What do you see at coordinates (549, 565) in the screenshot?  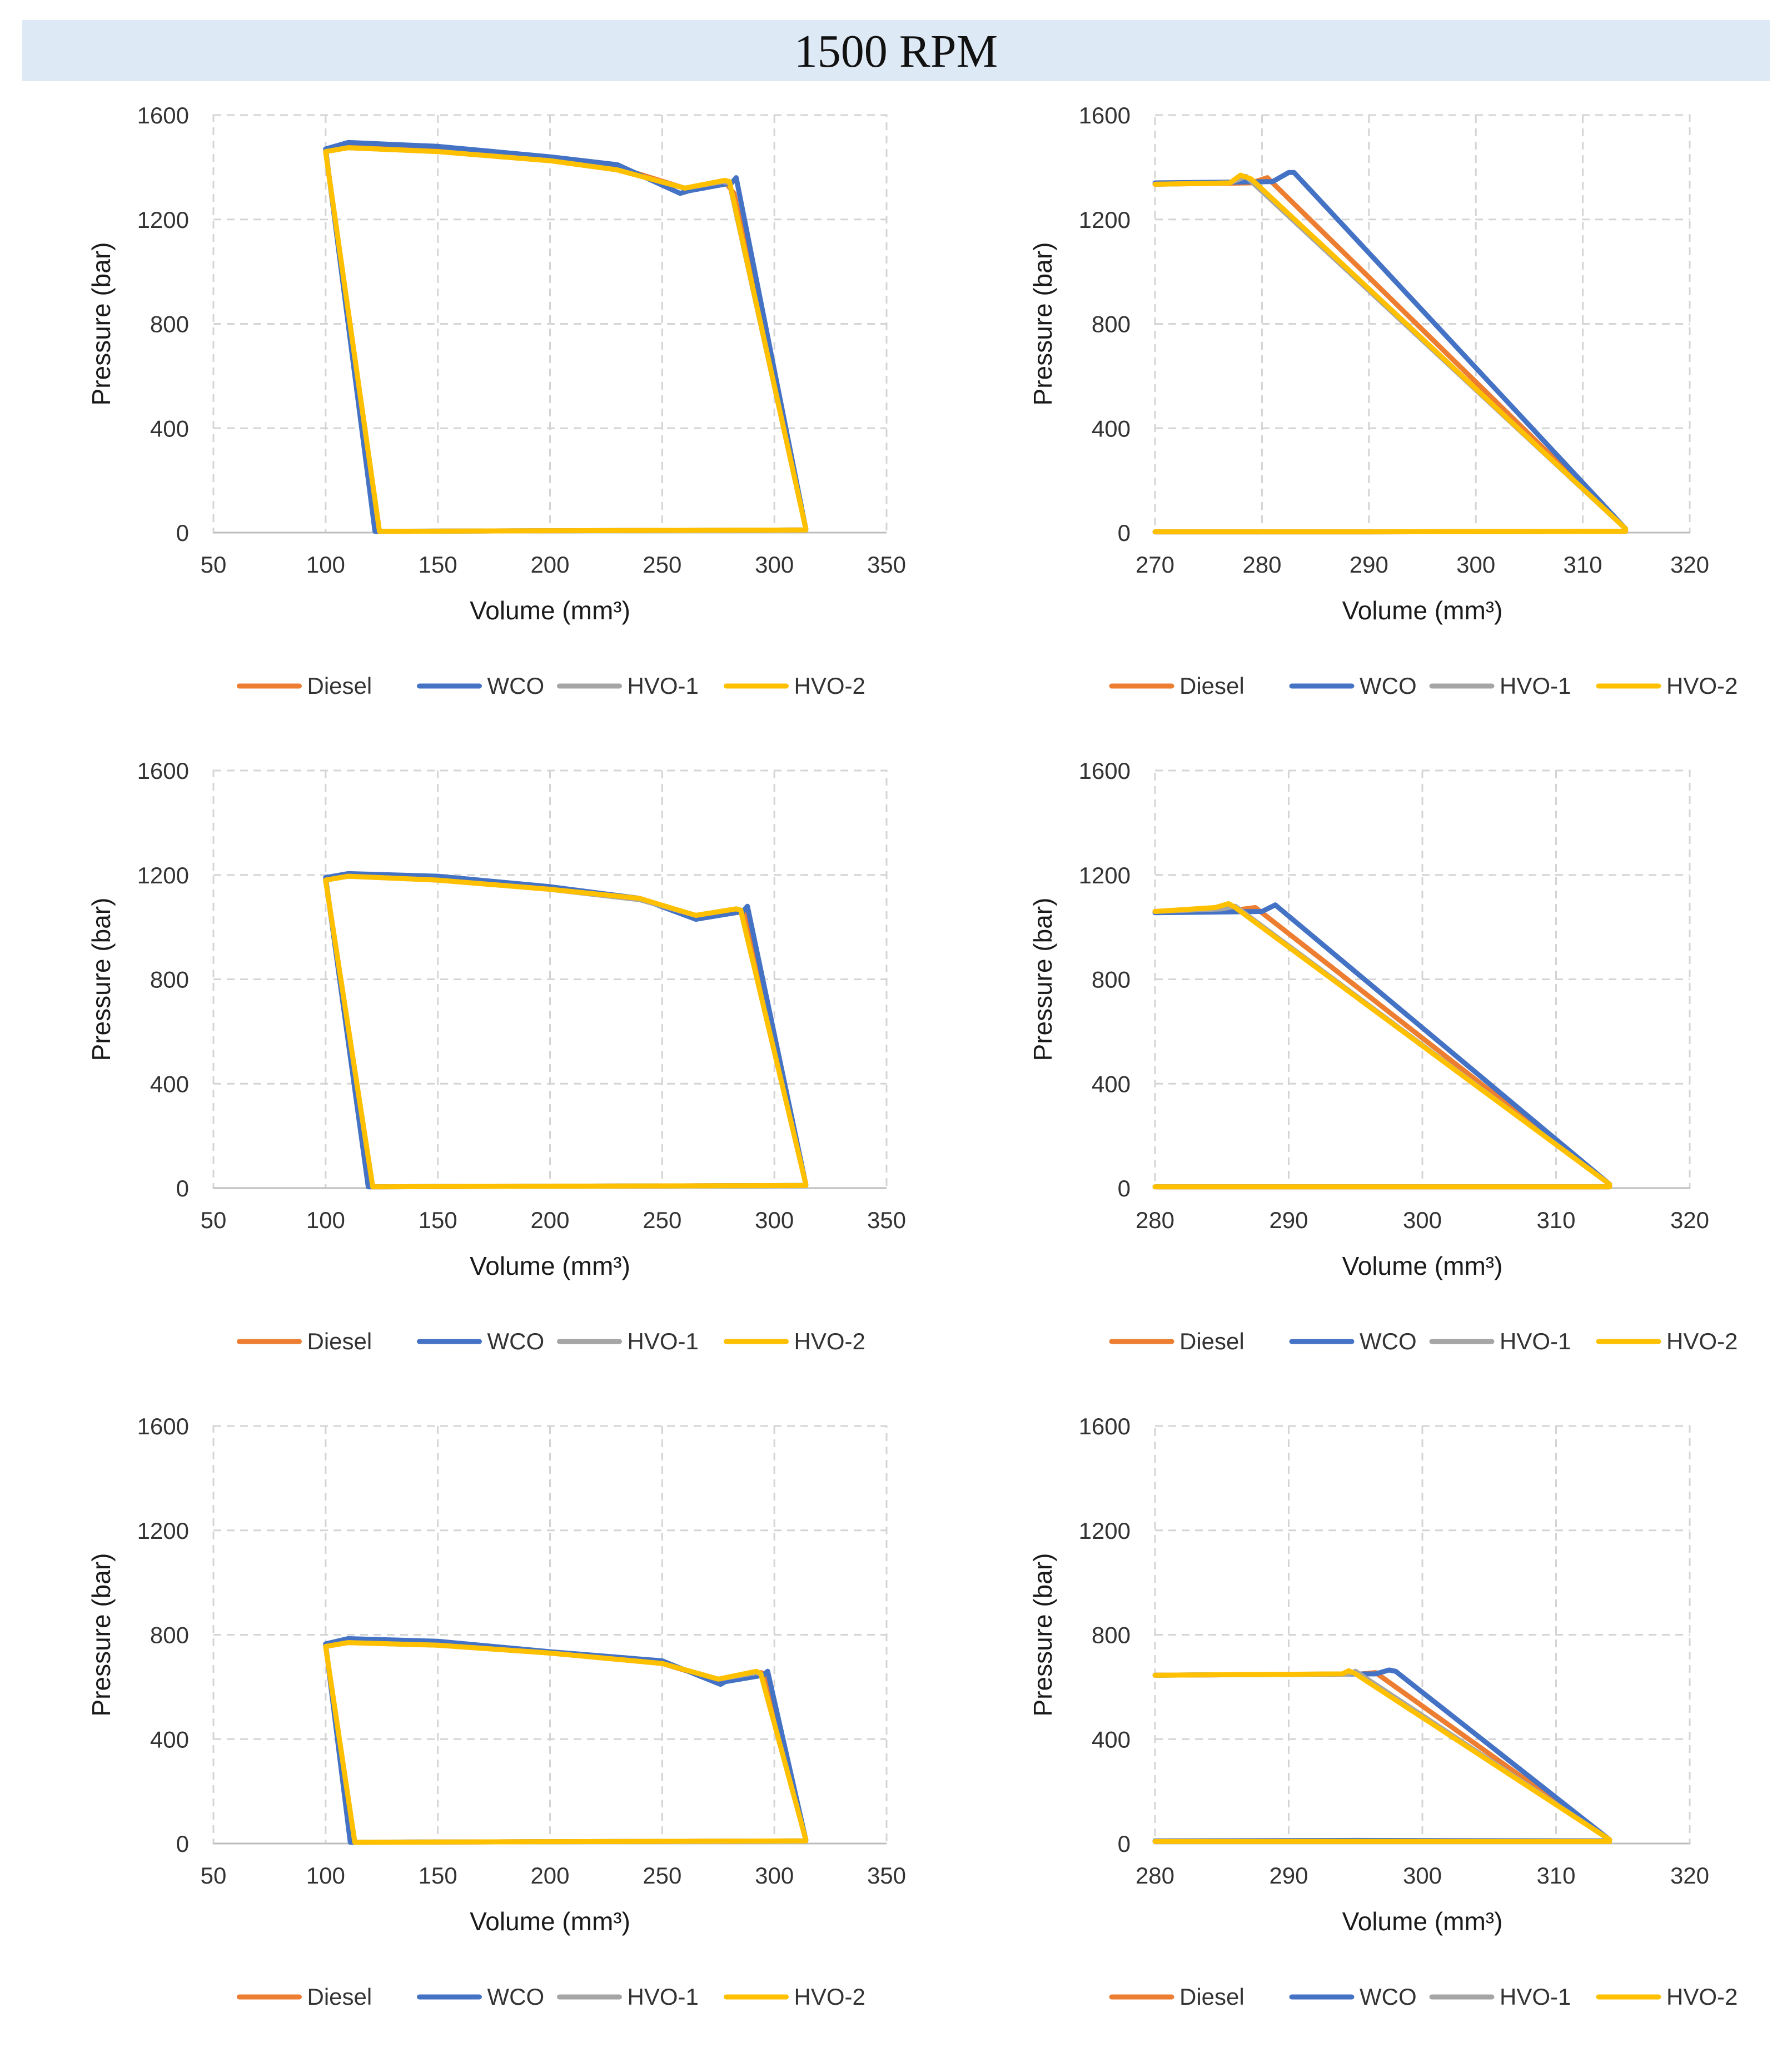 I see `x-tick-label: 200` at bounding box center [549, 565].